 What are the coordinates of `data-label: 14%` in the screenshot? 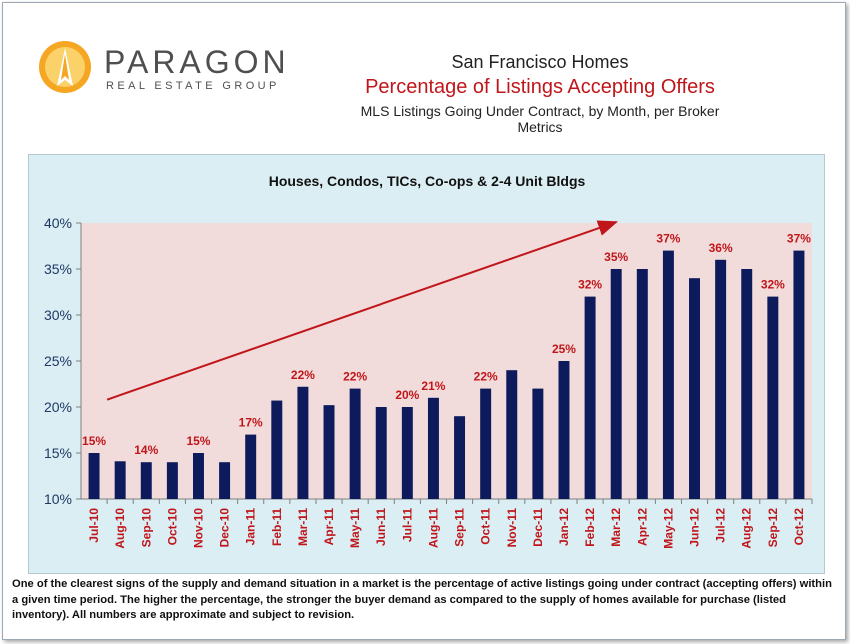 It's located at (146, 450).